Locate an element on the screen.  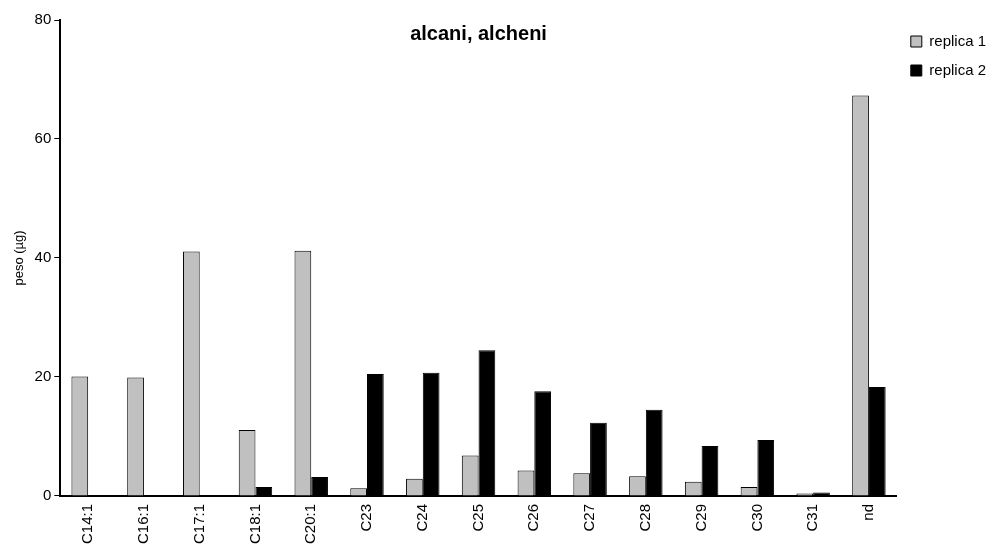
legend-label: replica 2 is located at coordinates (958, 69).